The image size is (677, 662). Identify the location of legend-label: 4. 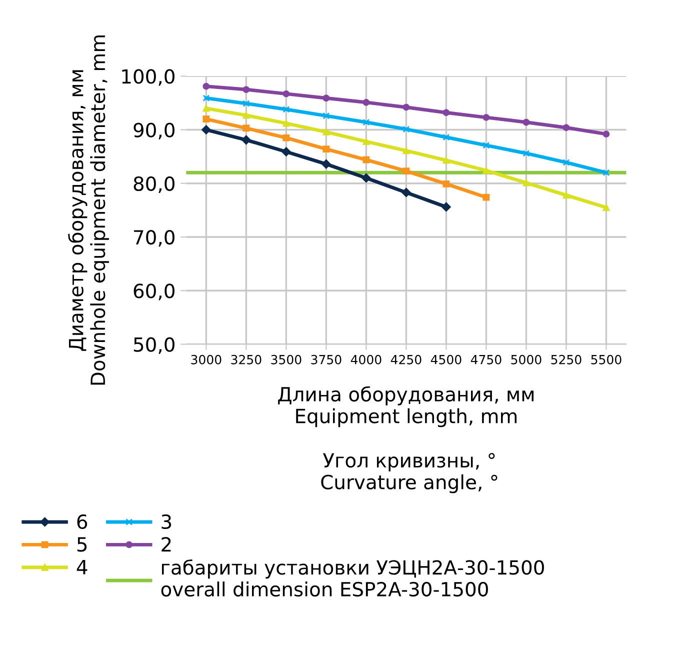
(82, 567).